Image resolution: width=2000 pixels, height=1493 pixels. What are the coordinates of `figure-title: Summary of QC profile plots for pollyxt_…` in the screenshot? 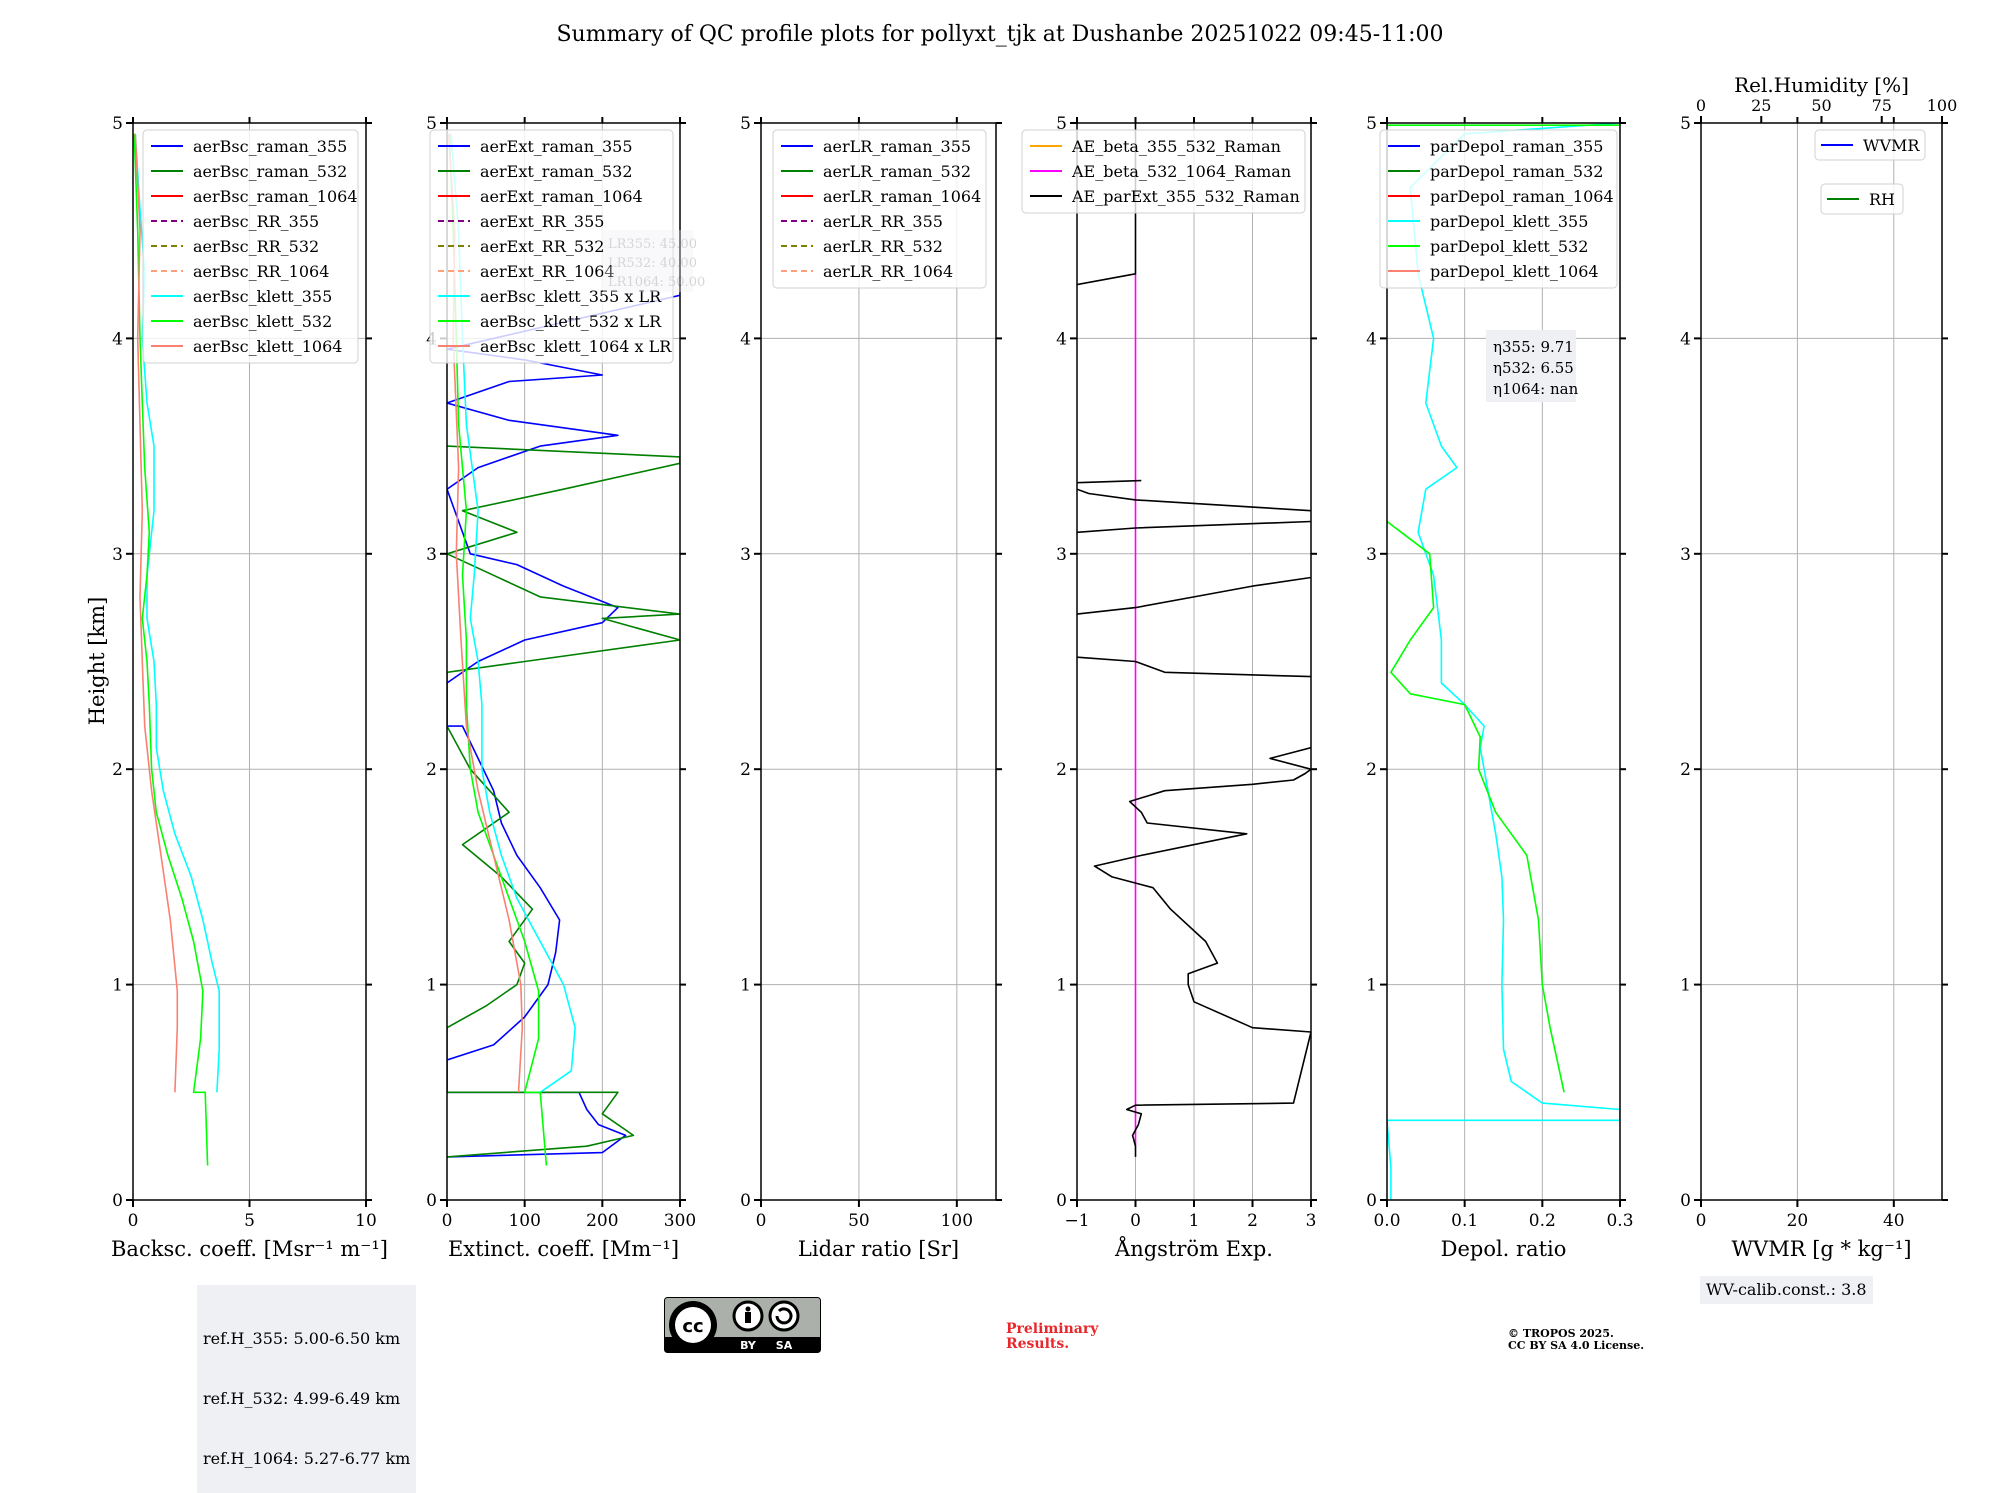 It's located at (1000, 34).